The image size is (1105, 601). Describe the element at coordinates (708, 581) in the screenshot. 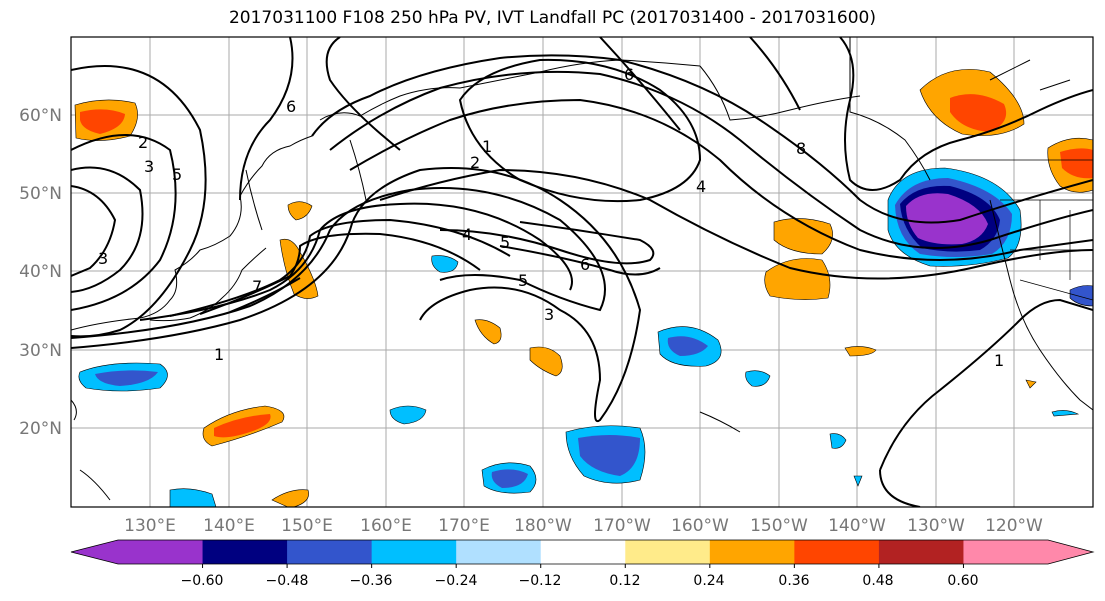

I see `colorbar-tick-label: 0.24` at that location.